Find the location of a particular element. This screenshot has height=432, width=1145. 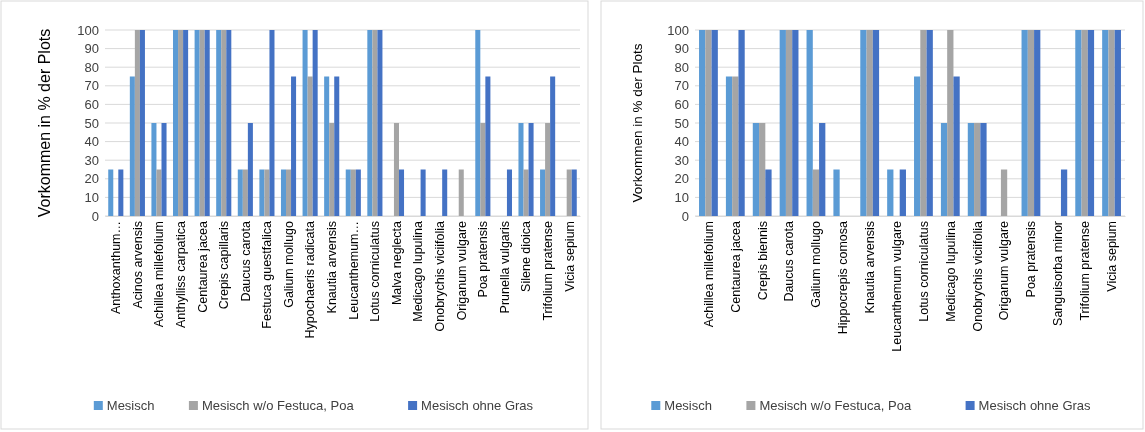

x-tick-label: Vicia sepium is located at coordinates (569, 256).